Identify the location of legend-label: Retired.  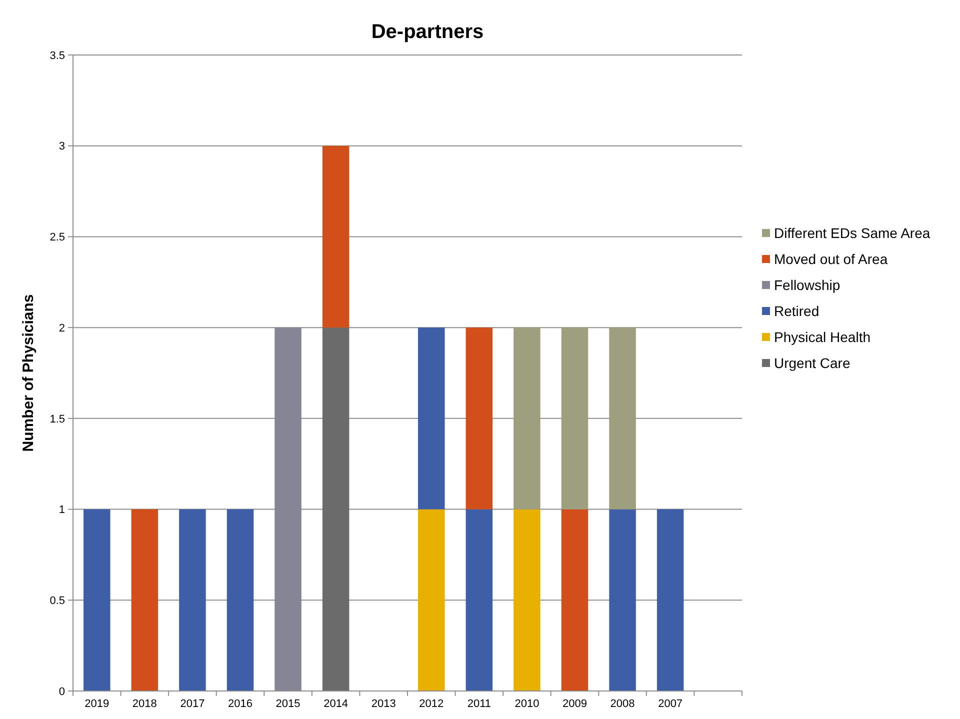
(797, 310).